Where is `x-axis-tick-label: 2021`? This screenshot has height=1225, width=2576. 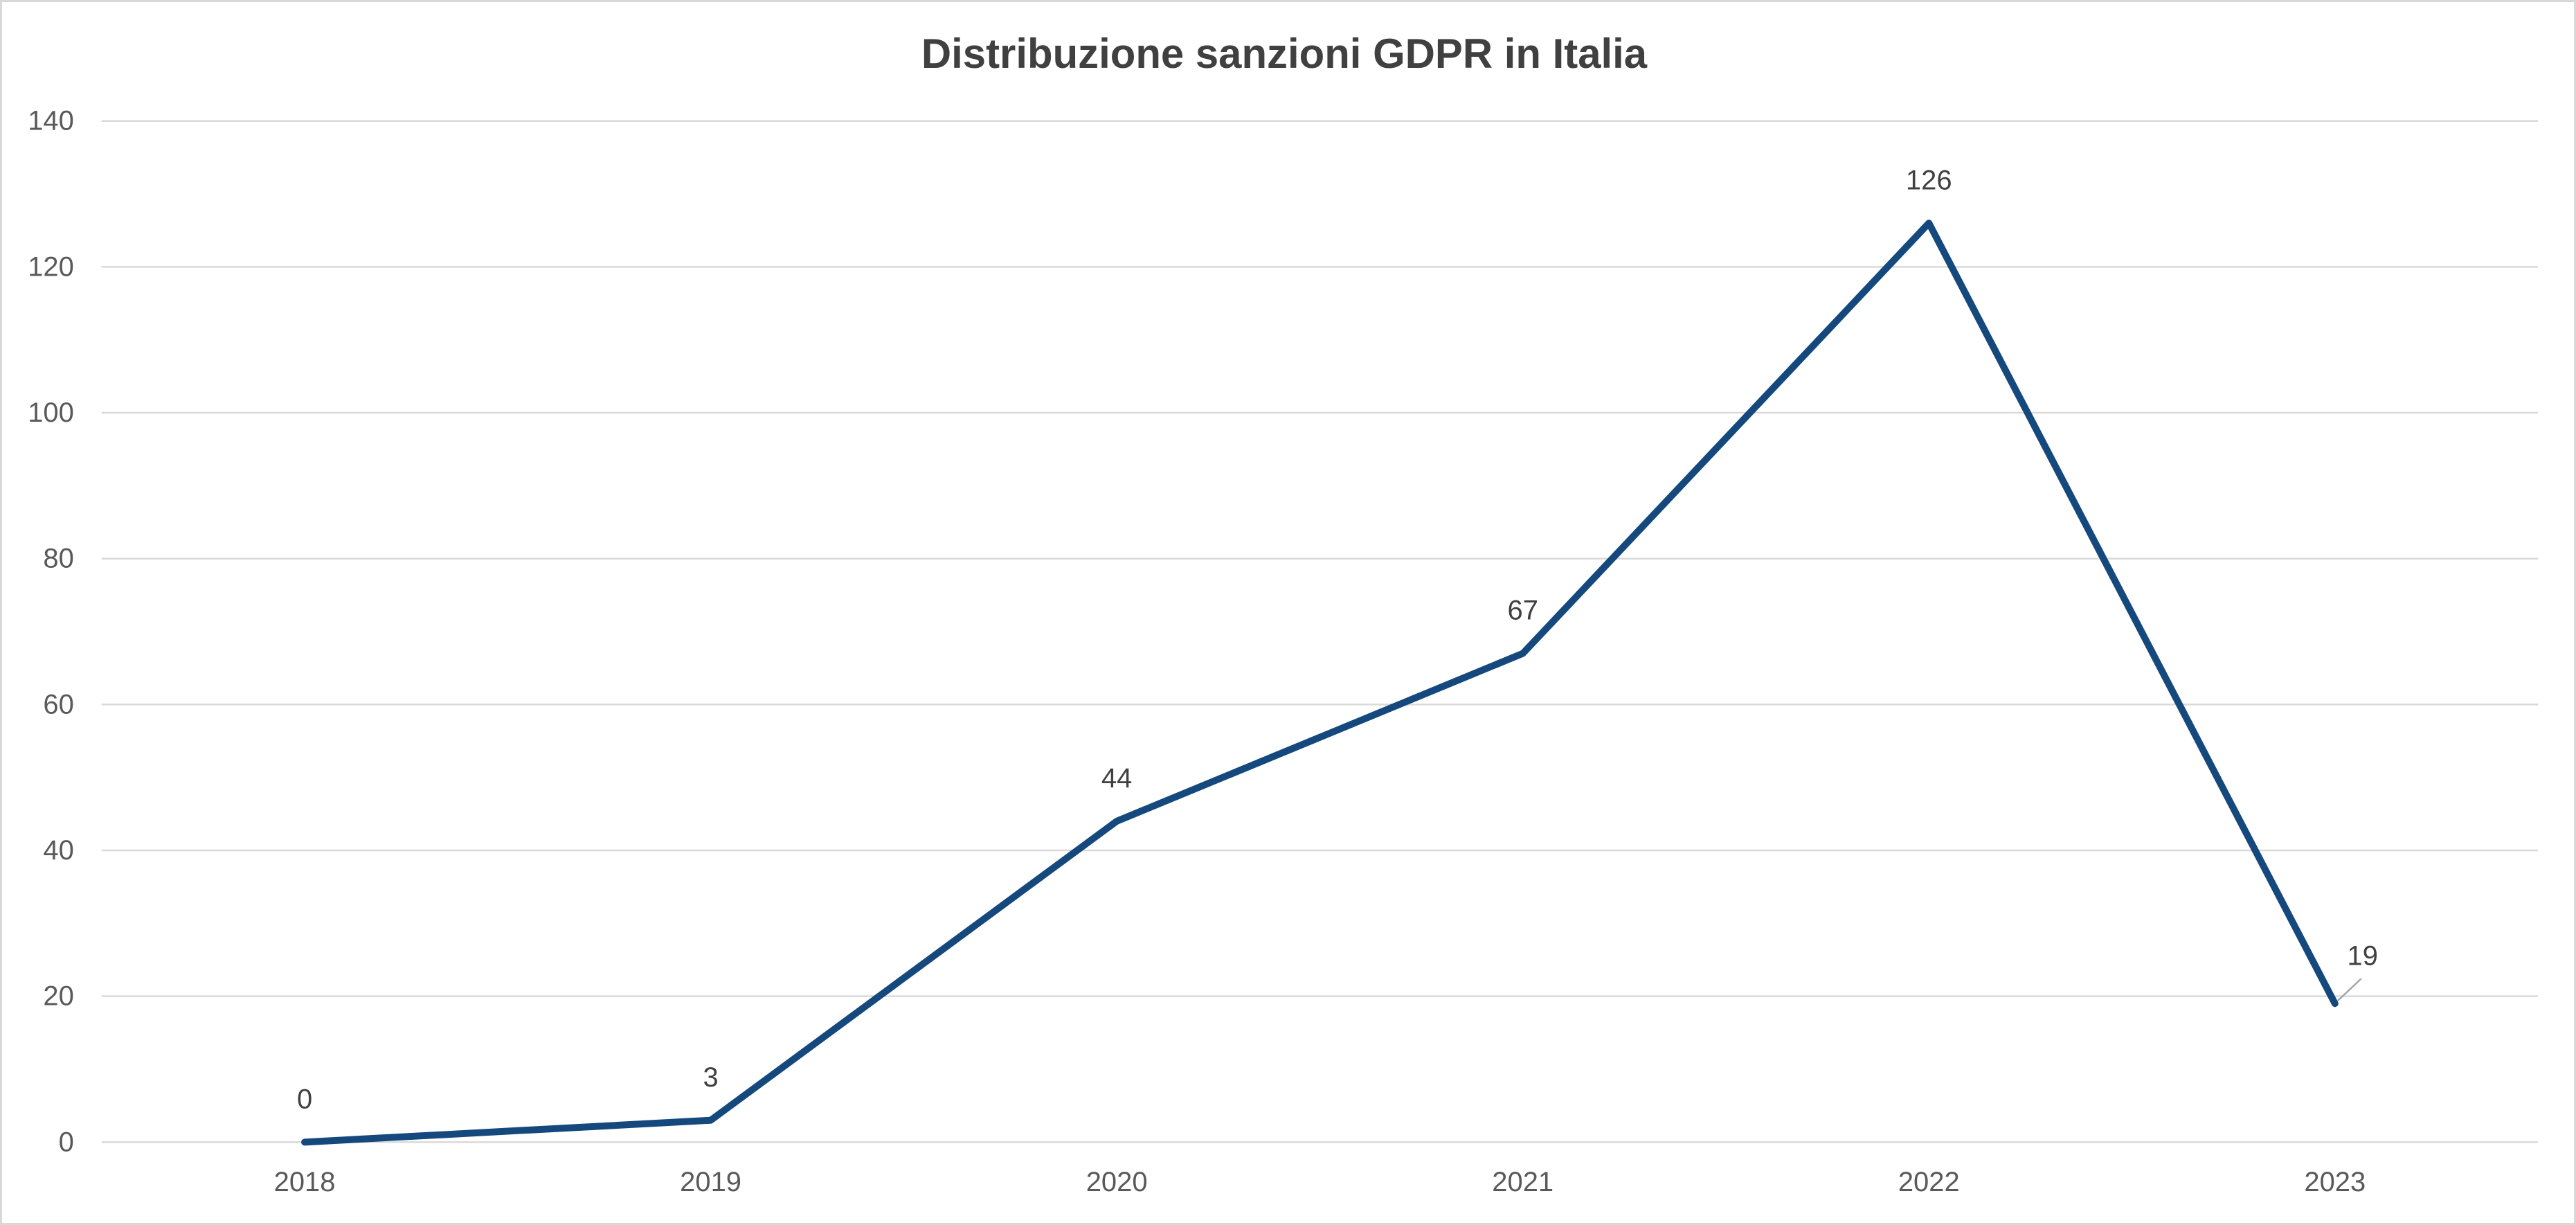 x-axis-tick-label: 2021 is located at coordinates (1522, 1182).